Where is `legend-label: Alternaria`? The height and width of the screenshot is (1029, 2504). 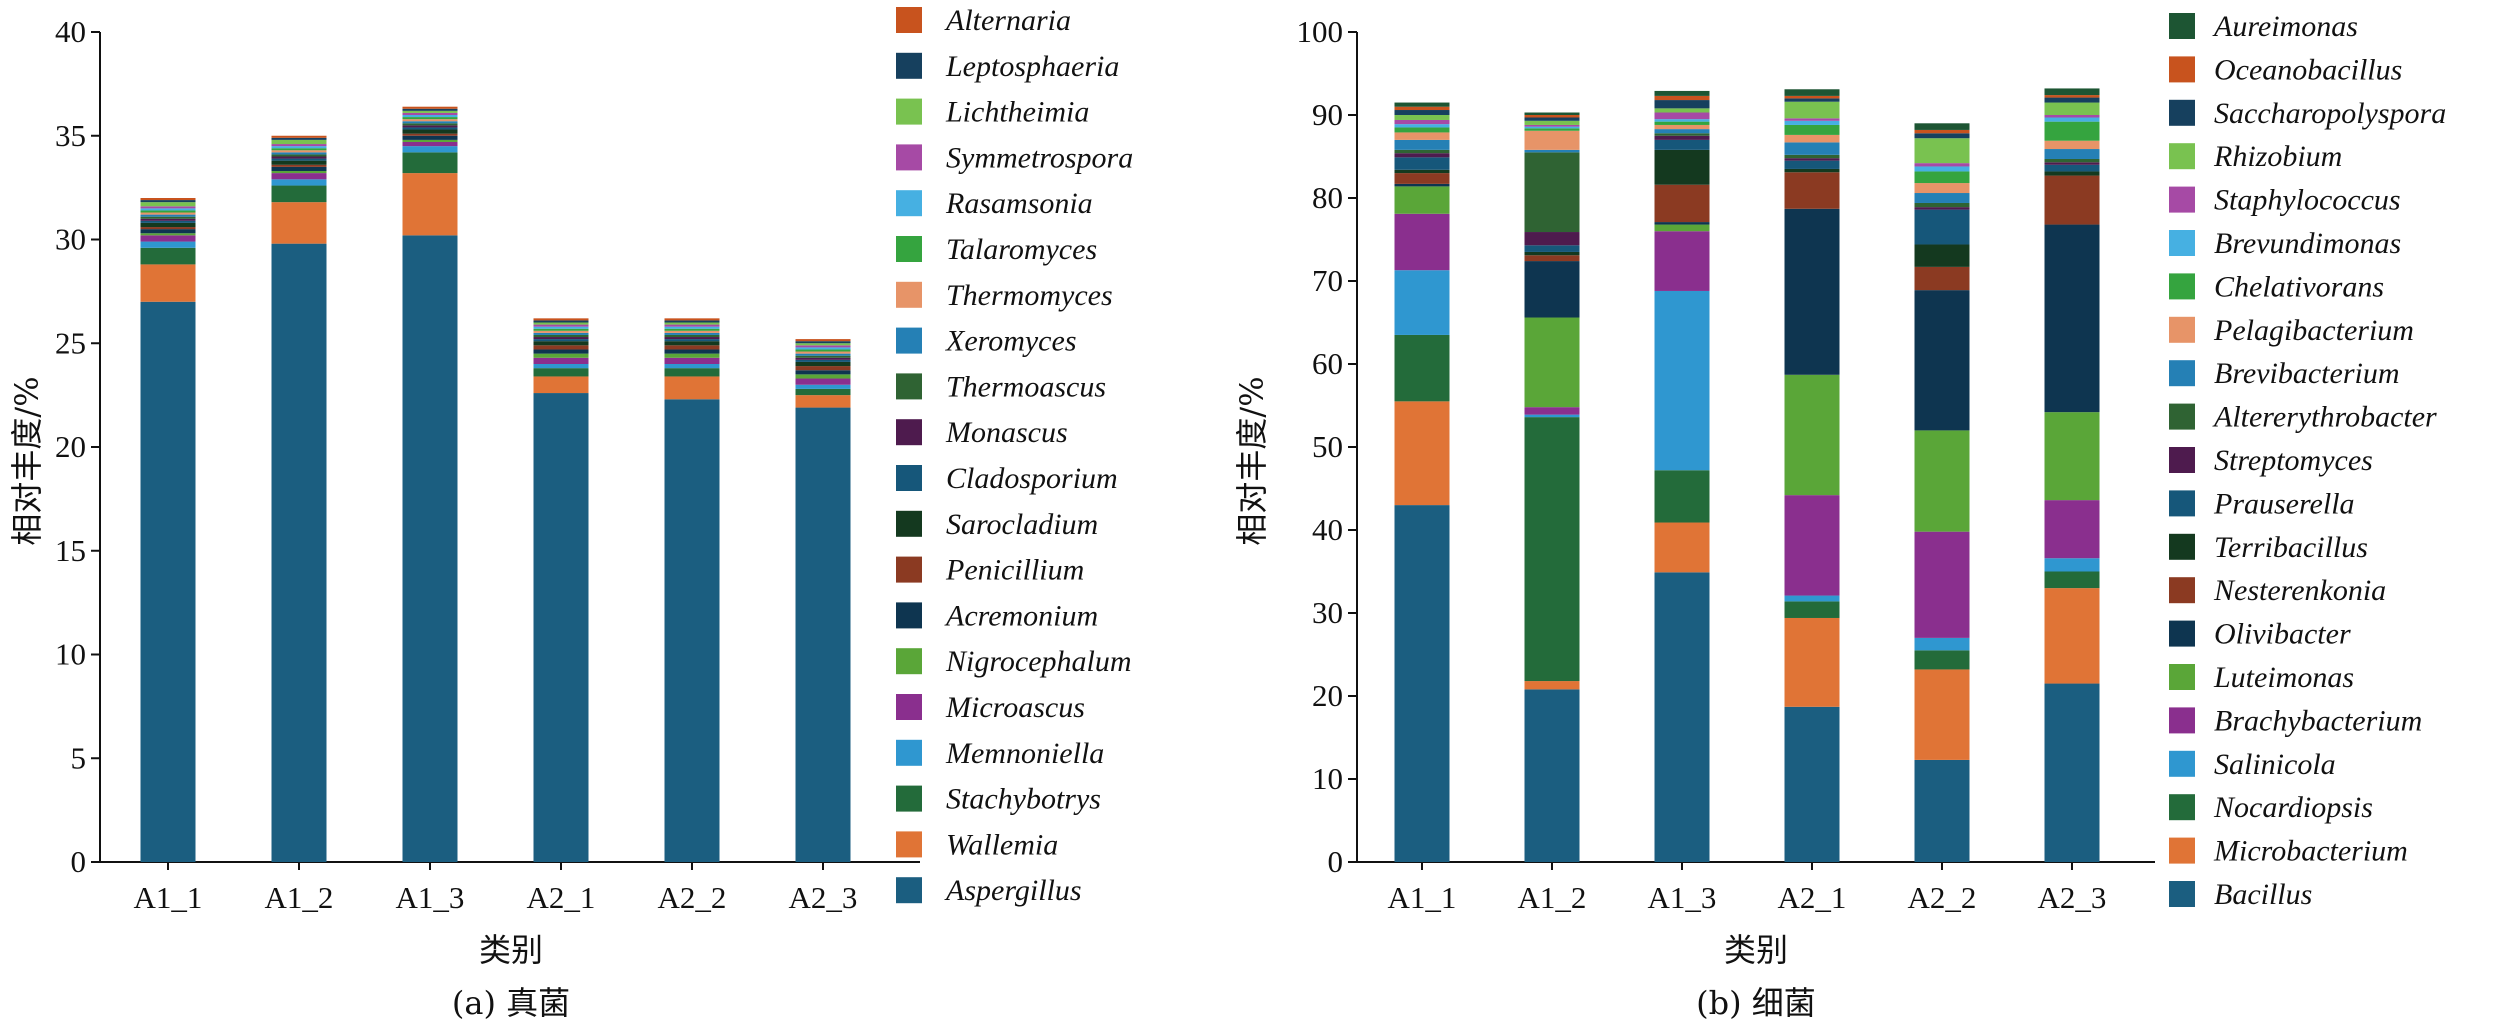 legend-label: Alternaria is located at coordinates (1007, 20).